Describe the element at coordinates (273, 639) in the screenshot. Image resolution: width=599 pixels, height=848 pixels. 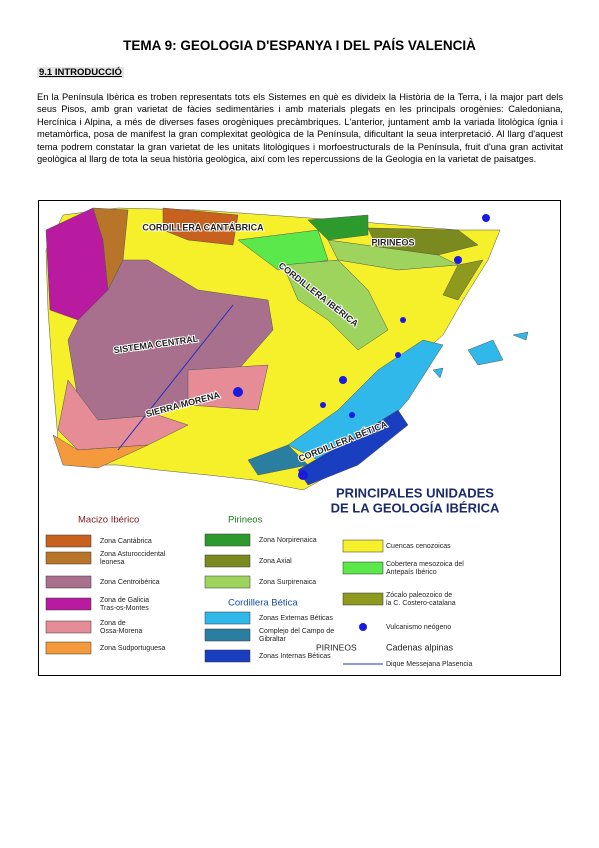
I see `legend-label: Gibraltar` at that location.